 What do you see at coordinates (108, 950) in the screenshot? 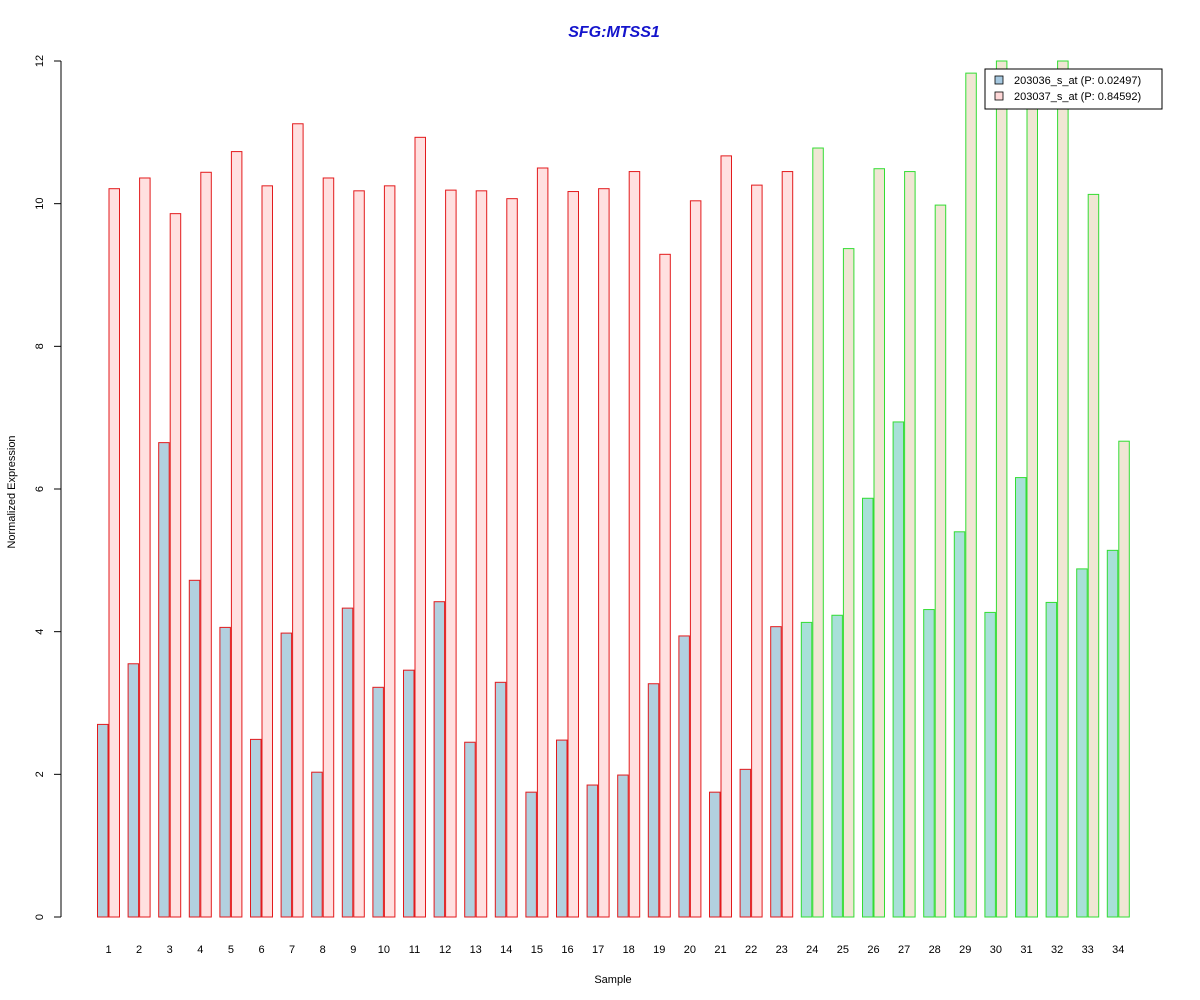
I see `x-tick-label: 1` at bounding box center [108, 950].